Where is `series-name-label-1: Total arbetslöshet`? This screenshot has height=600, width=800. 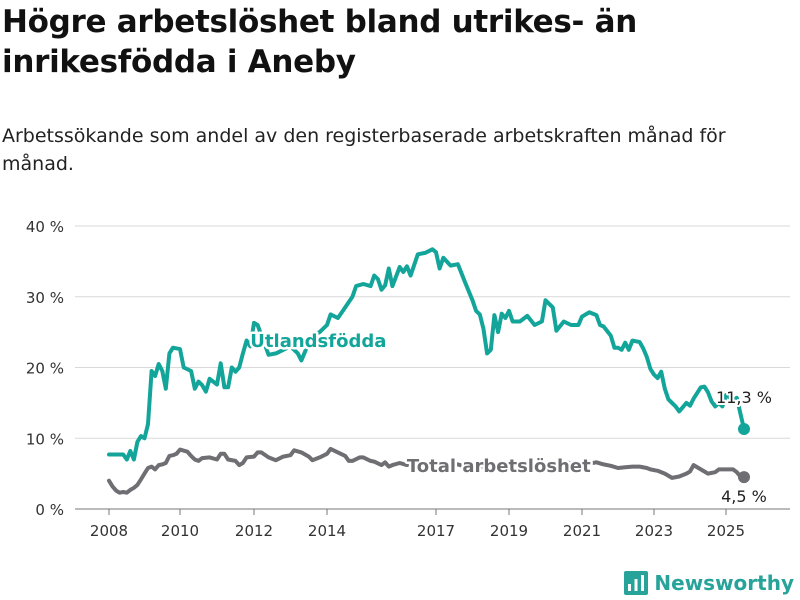
series-name-label-1: Total arbetslöshet is located at coordinates (499, 466).